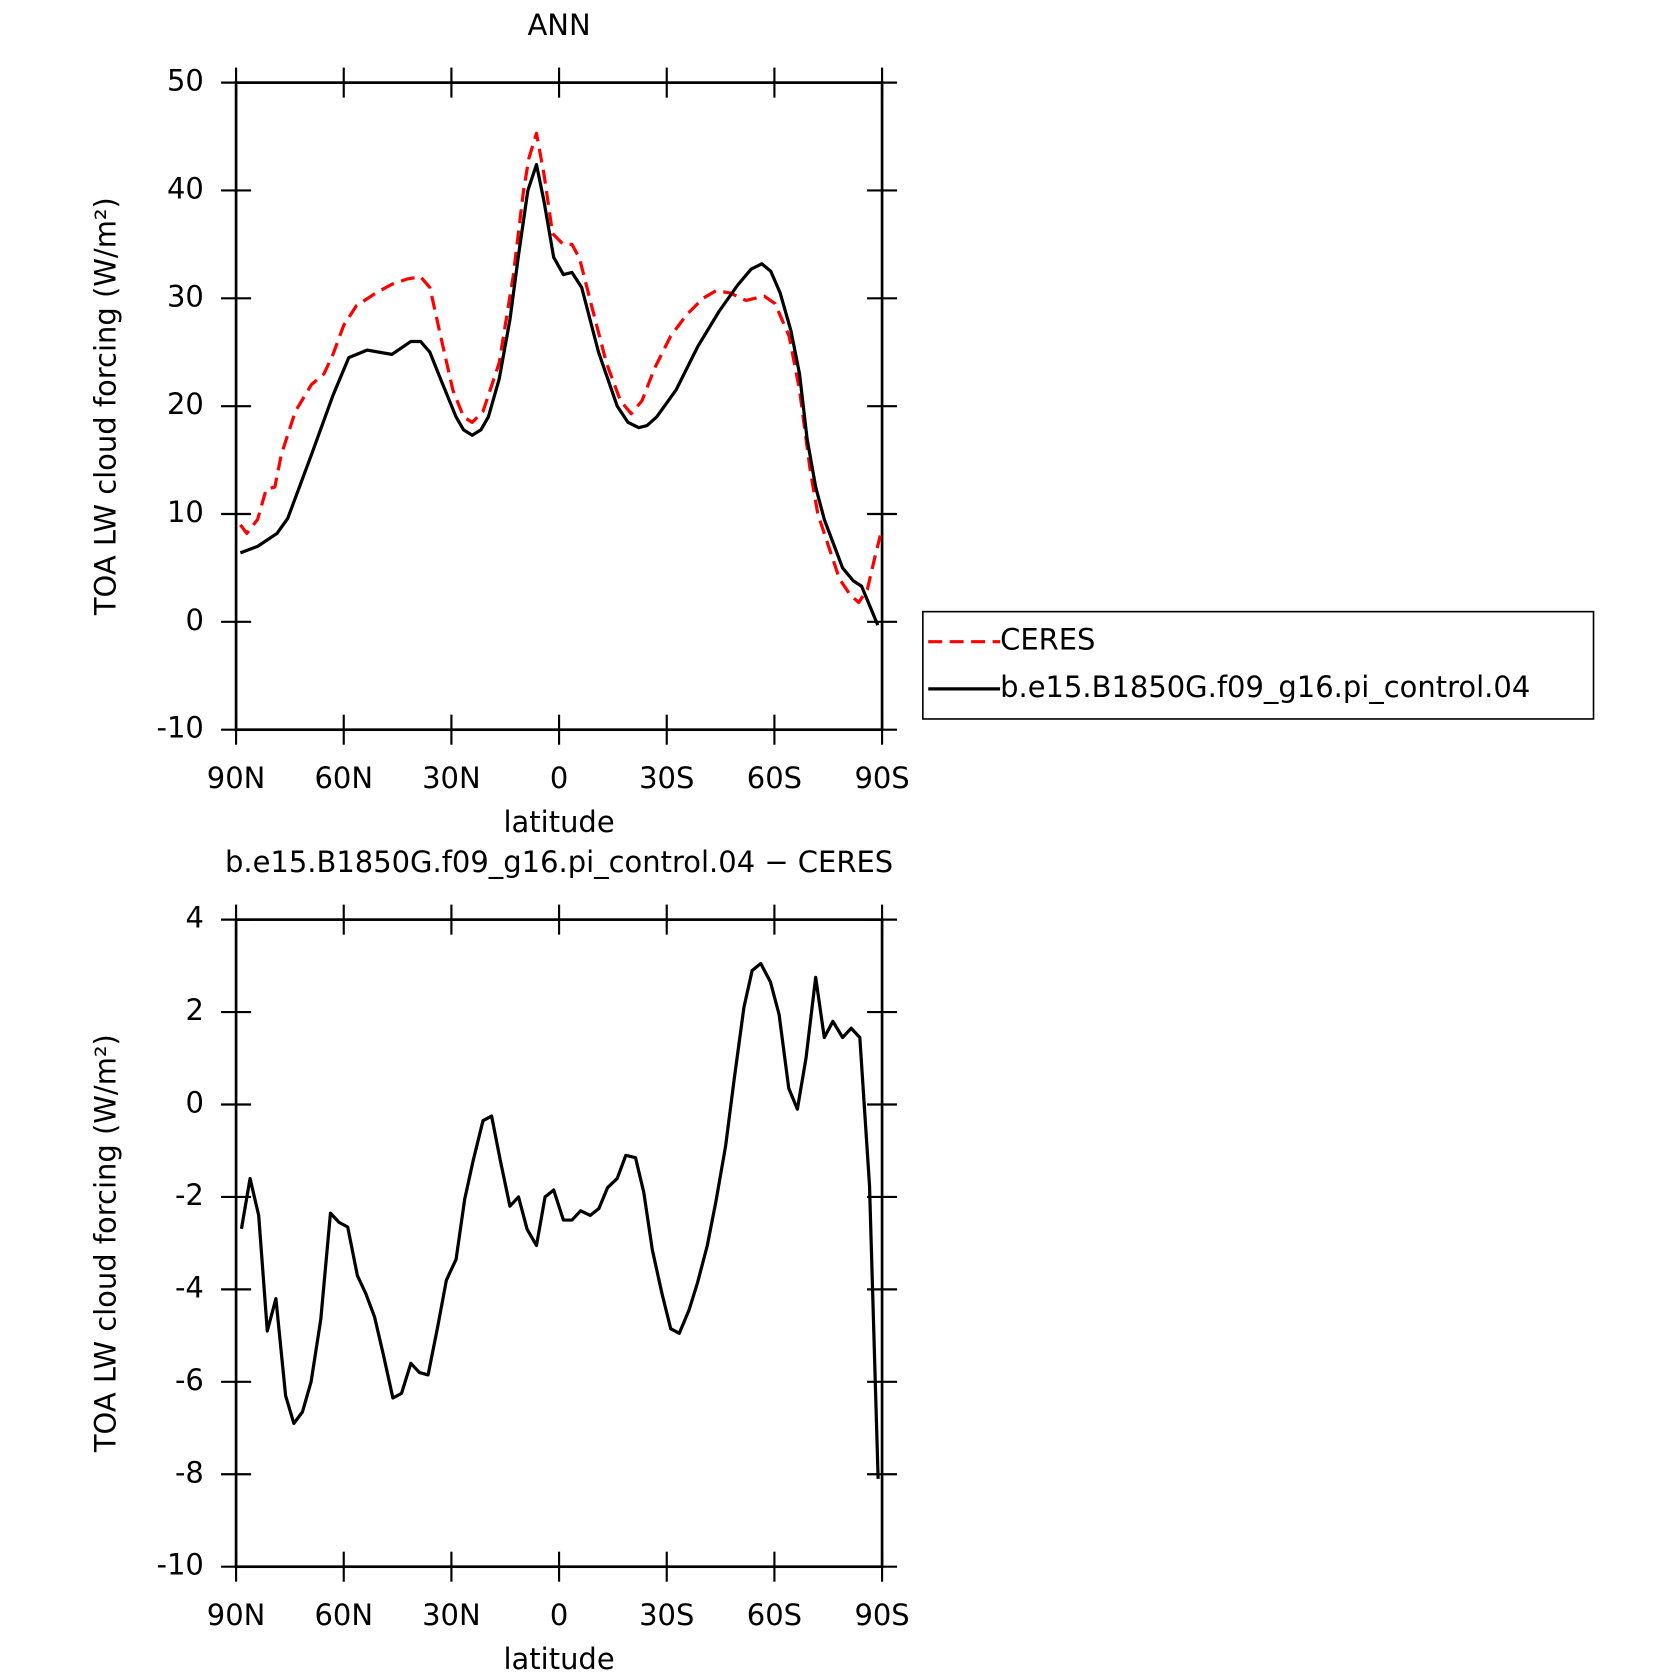  Describe the element at coordinates (1047, 640) in the screenshot. I see `legend-label: CERES` at that location.